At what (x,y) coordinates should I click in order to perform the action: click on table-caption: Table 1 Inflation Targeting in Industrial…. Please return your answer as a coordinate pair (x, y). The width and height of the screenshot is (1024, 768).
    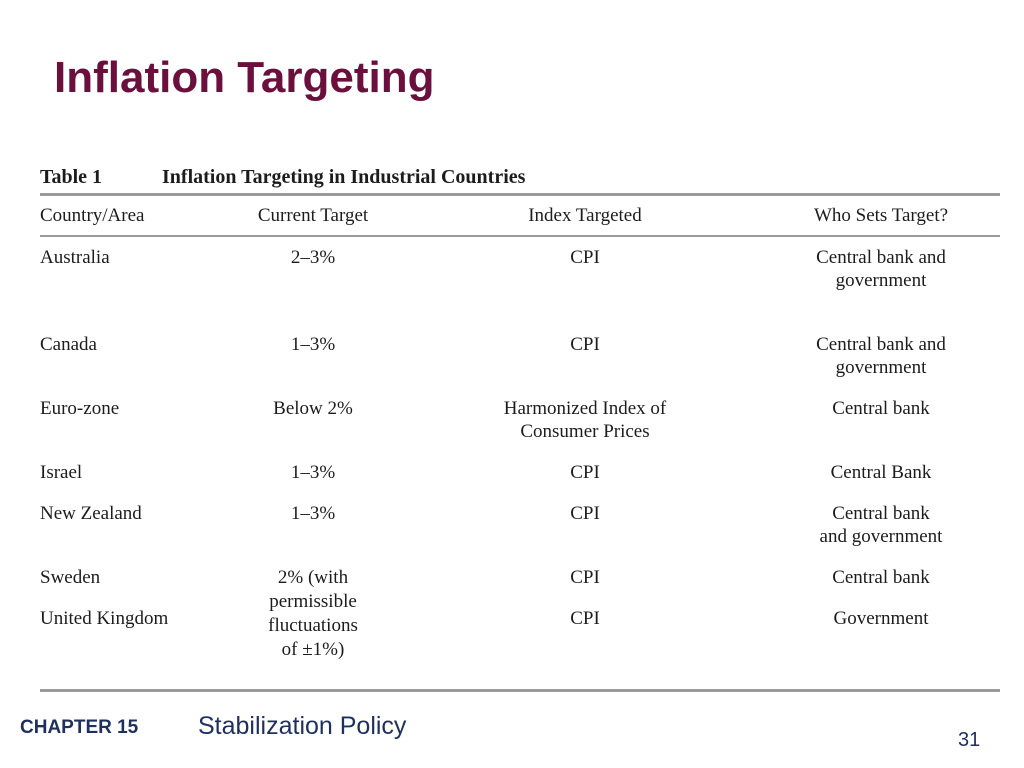
    Looking at the image, I should click on (520, 177).